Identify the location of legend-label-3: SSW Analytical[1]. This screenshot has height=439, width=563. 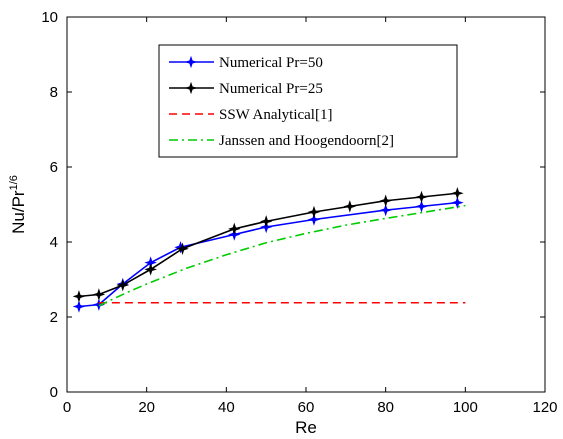
(275, 115).